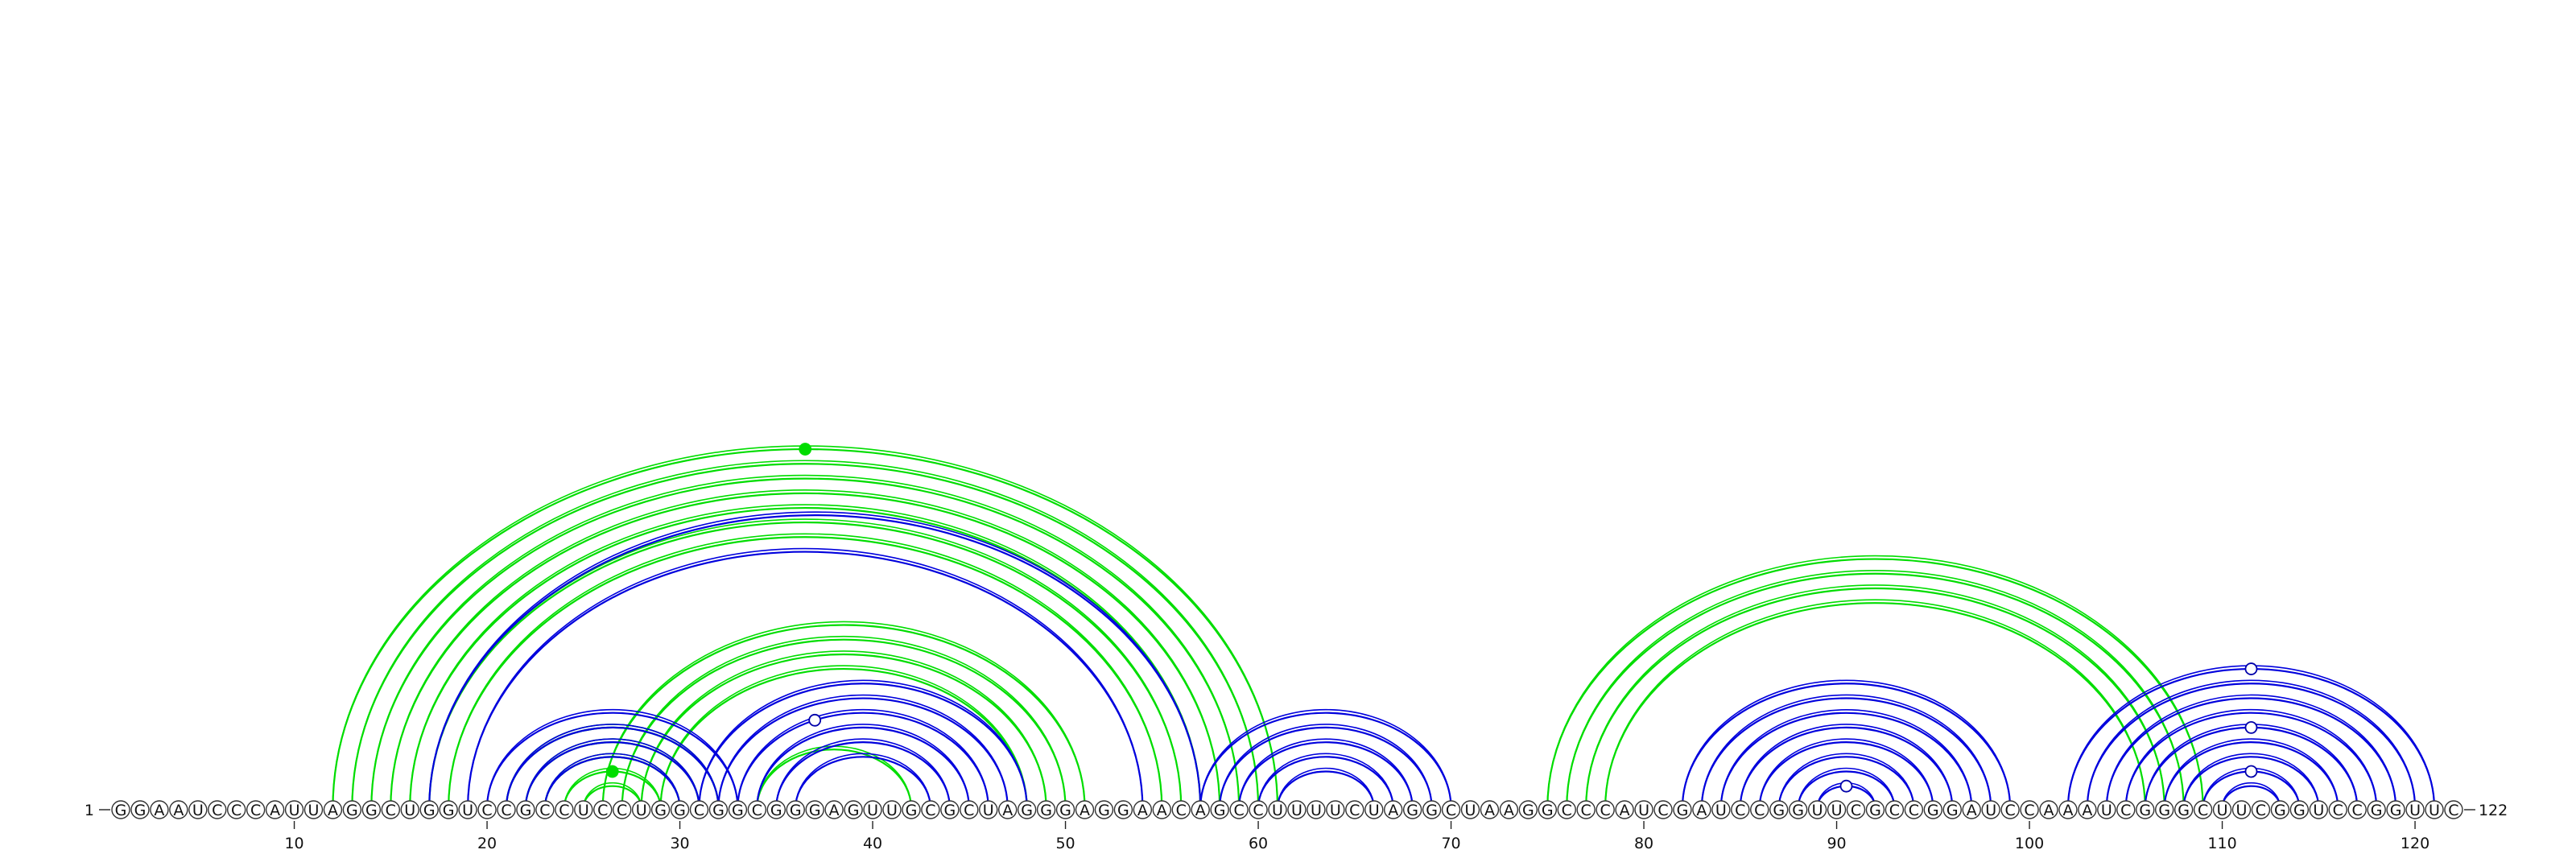 The width and height of the screenshot is (2576, 858). I want to click on green-arc-28-49-outer, so click(844, 730).